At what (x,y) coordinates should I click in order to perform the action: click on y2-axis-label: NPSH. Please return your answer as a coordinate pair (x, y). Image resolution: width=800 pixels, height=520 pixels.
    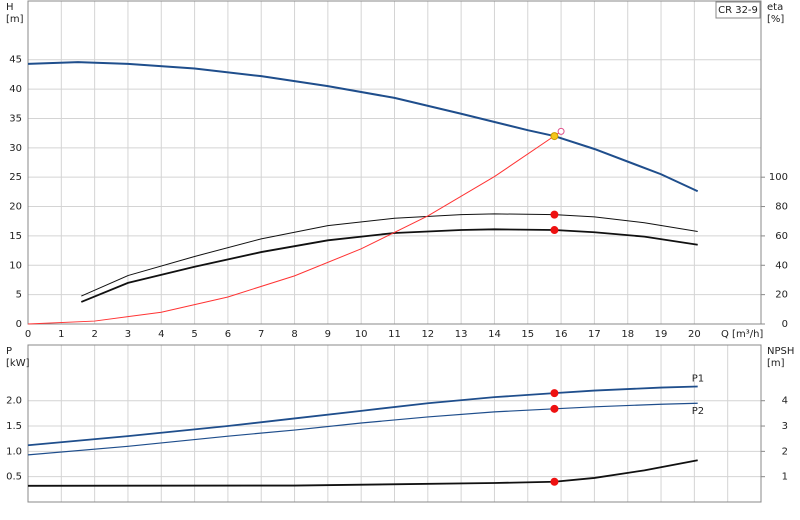
    Looking at the image, I should click on (780, 351).